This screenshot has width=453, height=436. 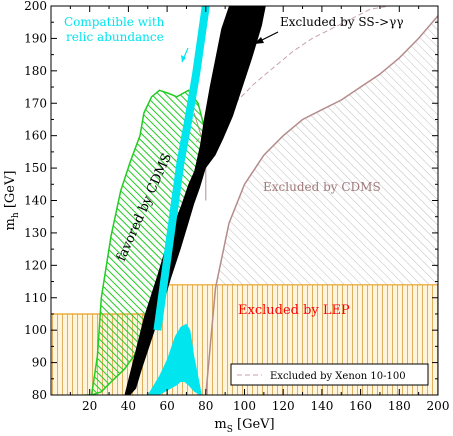 I want to click on ss-arrow-head, so click(x=259, y=40).